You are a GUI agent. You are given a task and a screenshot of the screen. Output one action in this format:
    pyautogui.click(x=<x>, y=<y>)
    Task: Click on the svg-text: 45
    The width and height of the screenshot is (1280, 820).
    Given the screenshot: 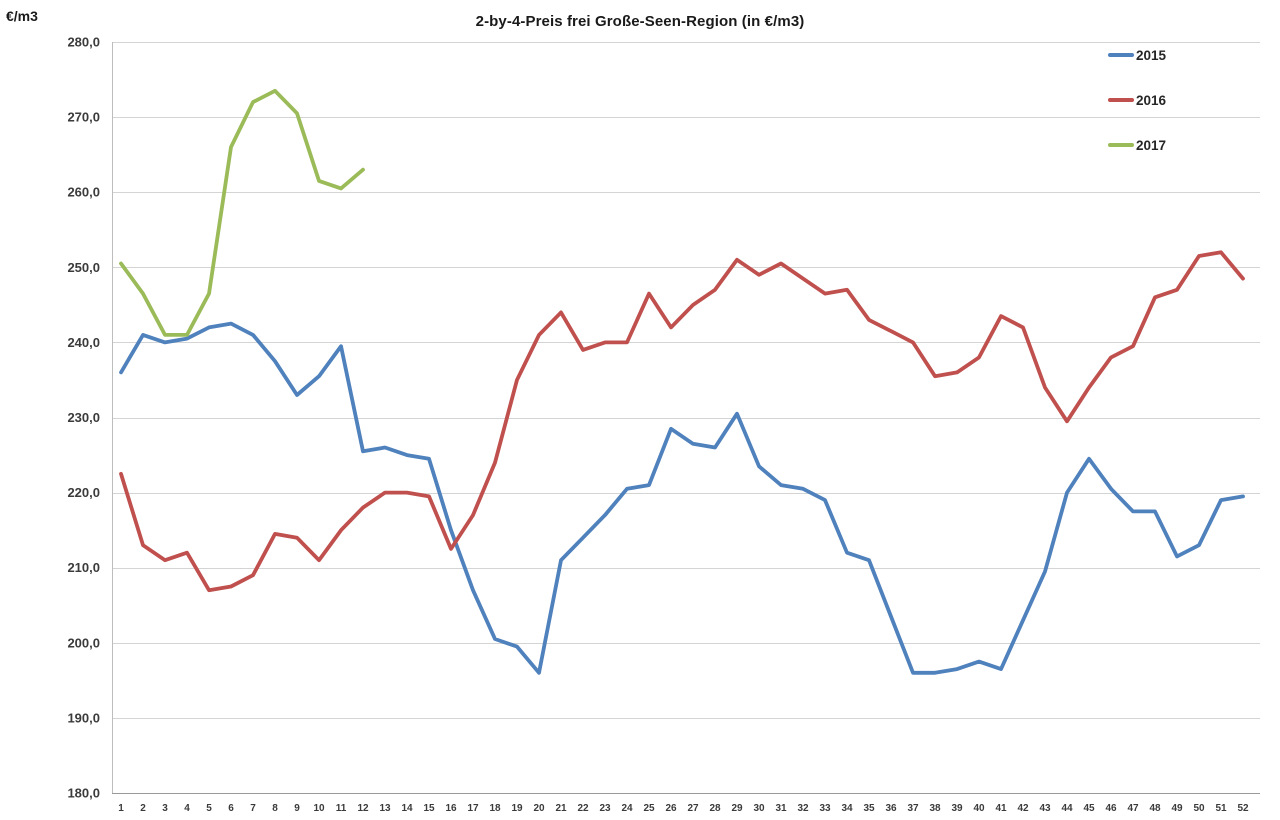 What is the action you would take?
    pyautogui.click(x=1089, y=808)
    